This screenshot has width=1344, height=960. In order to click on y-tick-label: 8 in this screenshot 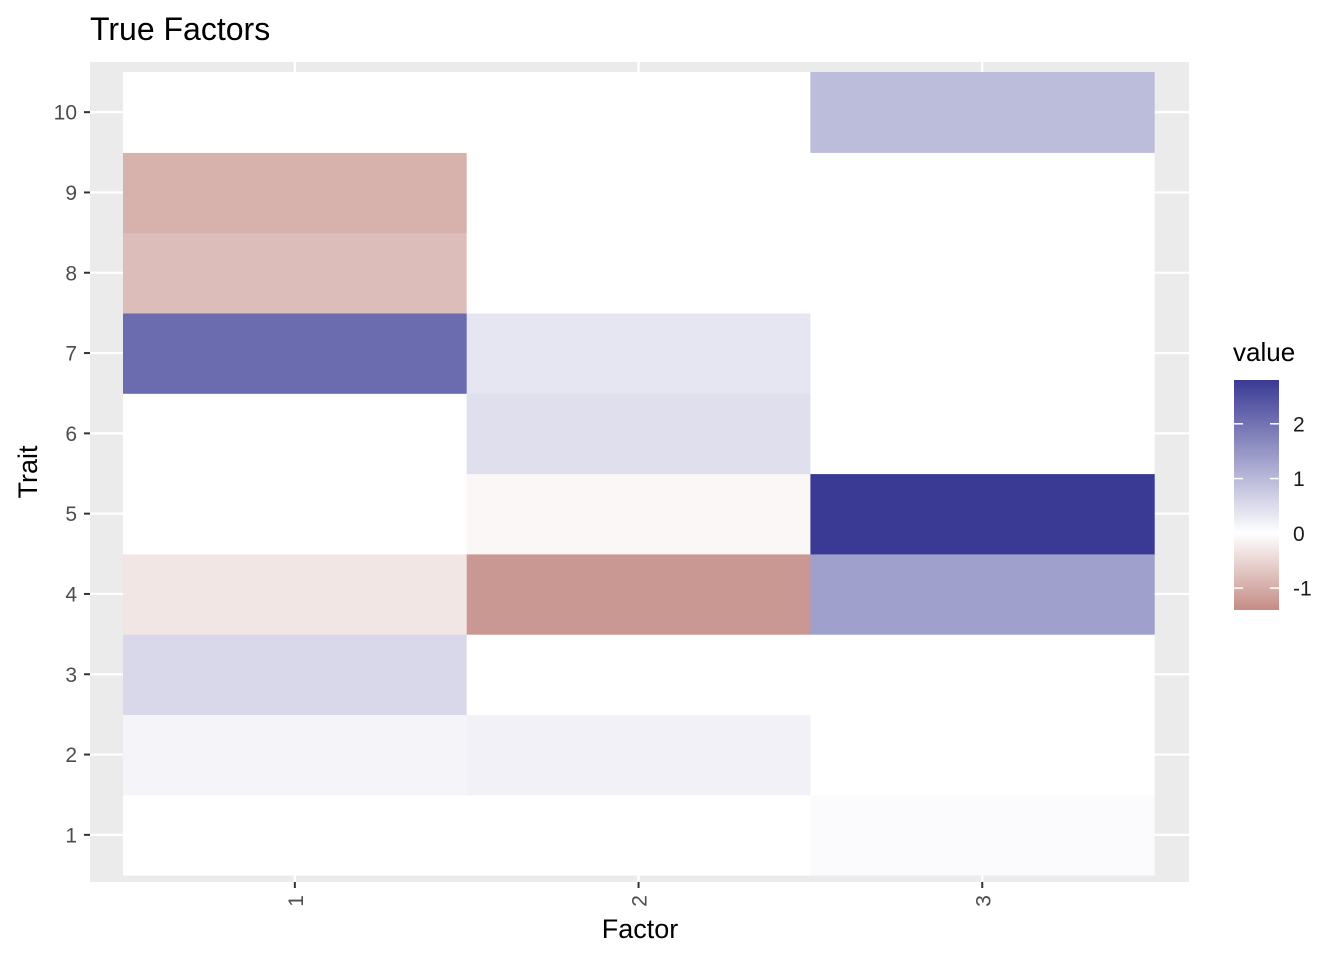, I will do `click(71, 273)`.